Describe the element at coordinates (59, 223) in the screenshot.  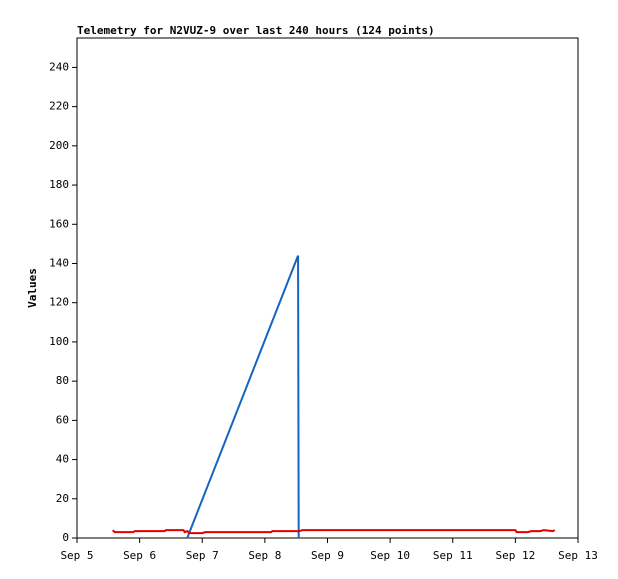
I see `y-tick-label: 160` at that location.